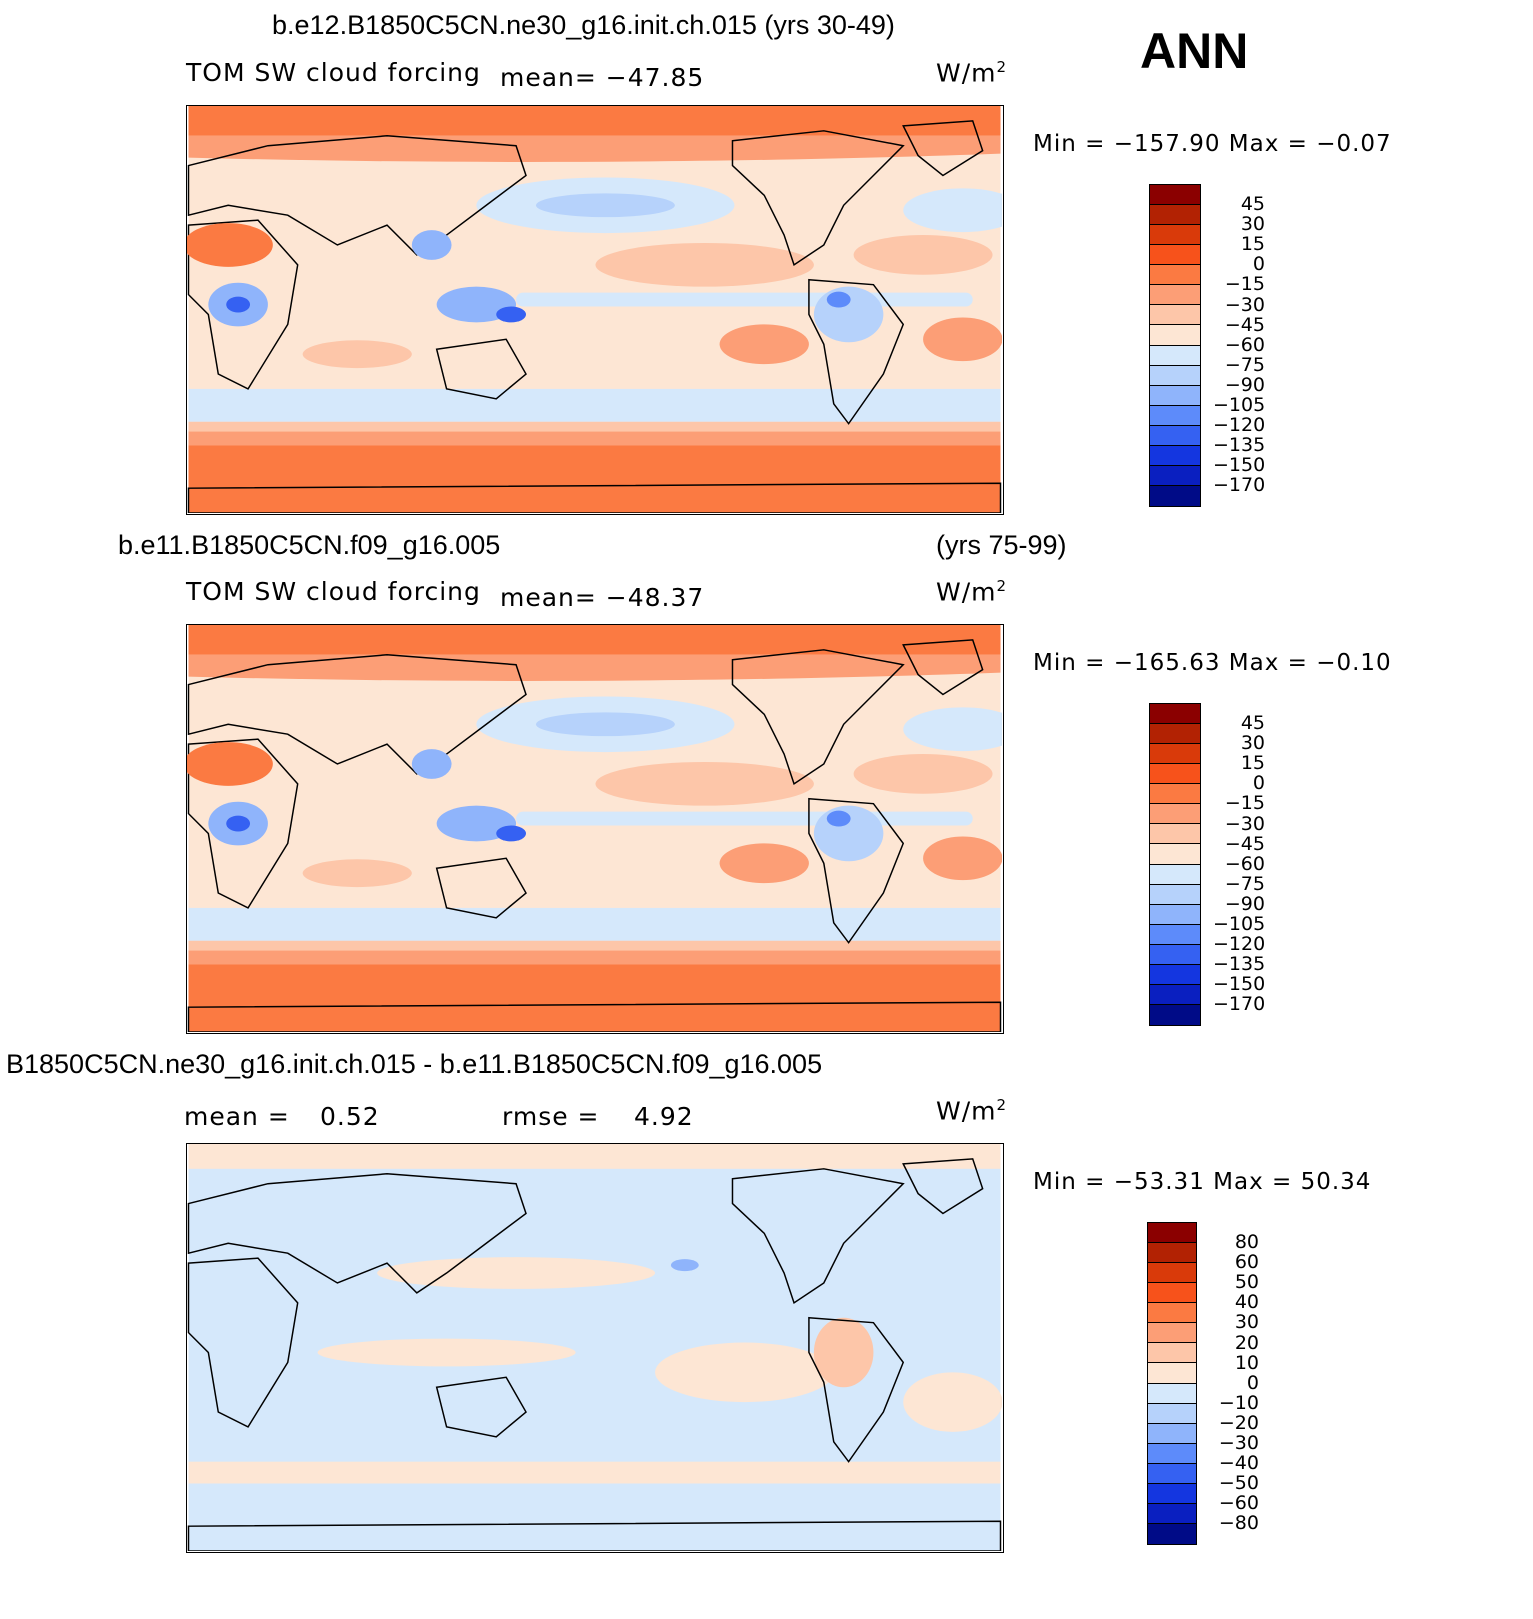  I want to click on panel3-units: W/m2, so click(972, 1111).